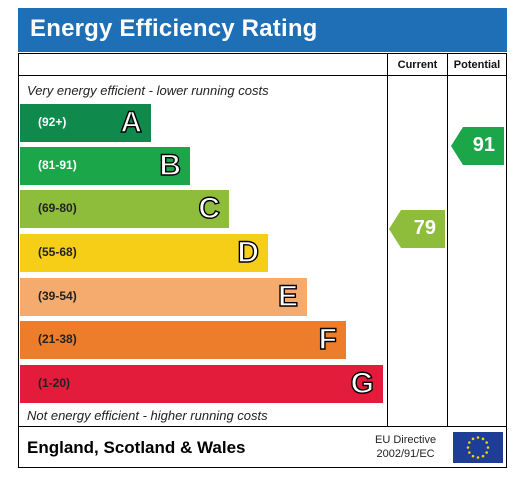 This screenshot has width=516, height=477. Describe the element at coordinates (447, 240) in the screenshot. I see `column-divider-potential` at that location.